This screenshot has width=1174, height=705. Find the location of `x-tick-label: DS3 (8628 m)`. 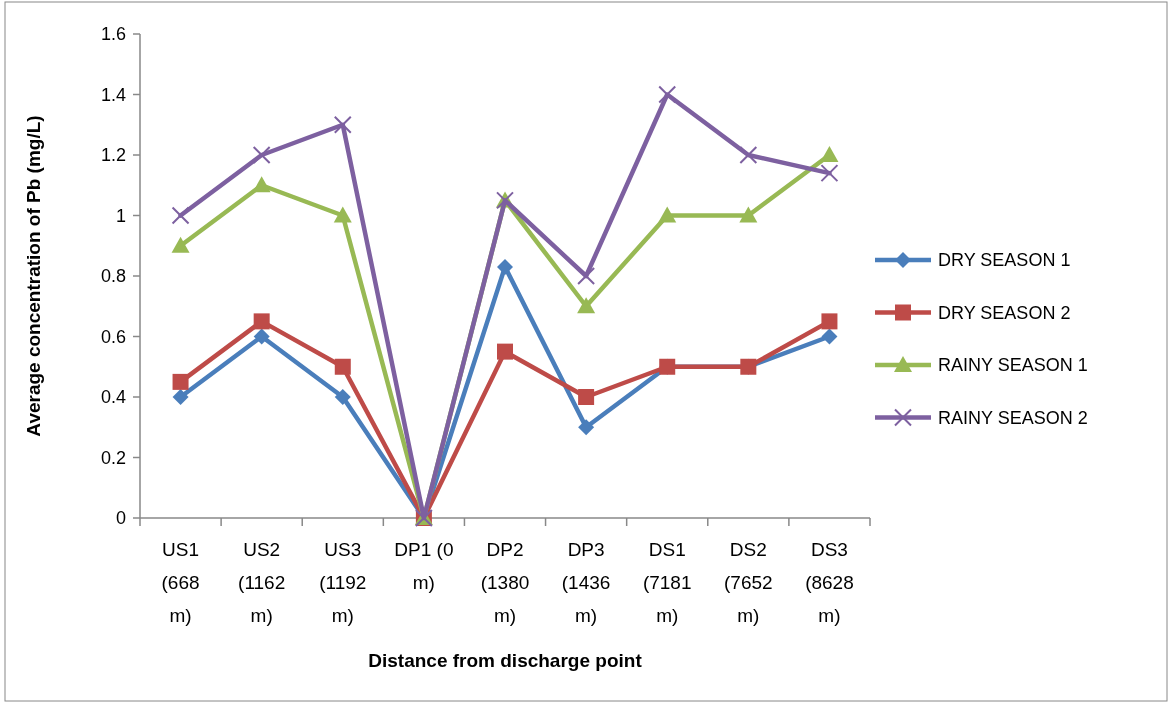

x-tick-label: DS3 (8628 m) is located at coordinates (829, 582).